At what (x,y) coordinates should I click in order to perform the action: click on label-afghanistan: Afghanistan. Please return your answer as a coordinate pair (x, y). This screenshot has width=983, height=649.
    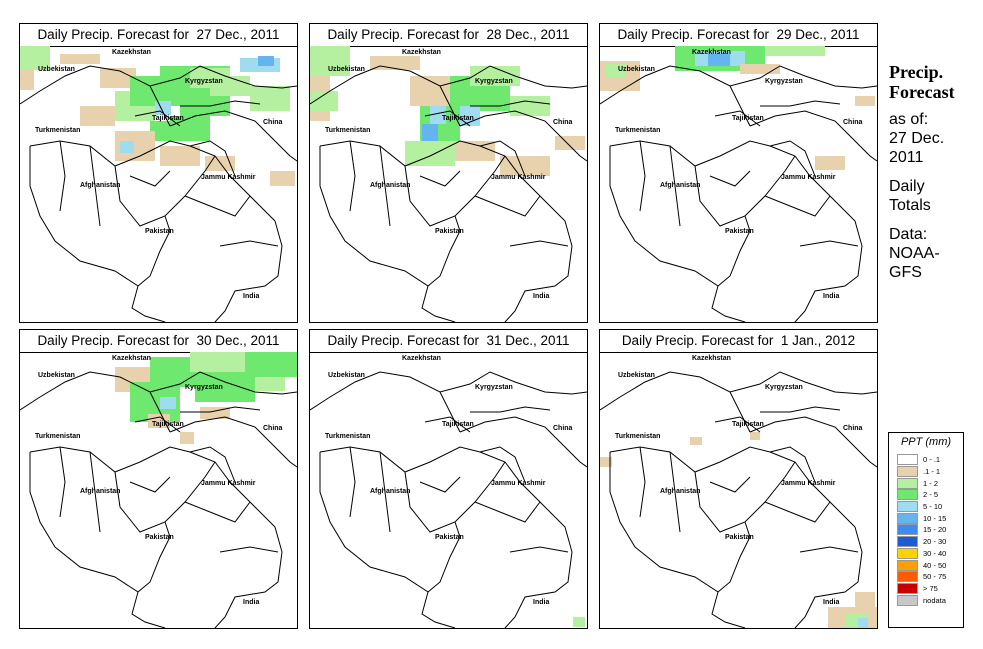
    Looking at the image, I should click on (390, 185).